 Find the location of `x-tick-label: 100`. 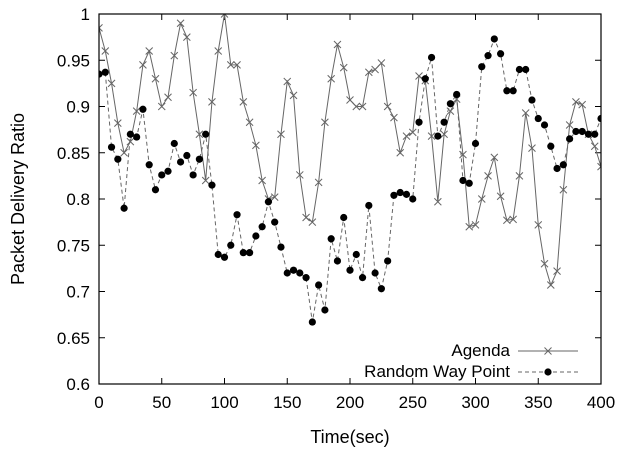

x-tick-label: 100 is located at coordinates (224, 402).